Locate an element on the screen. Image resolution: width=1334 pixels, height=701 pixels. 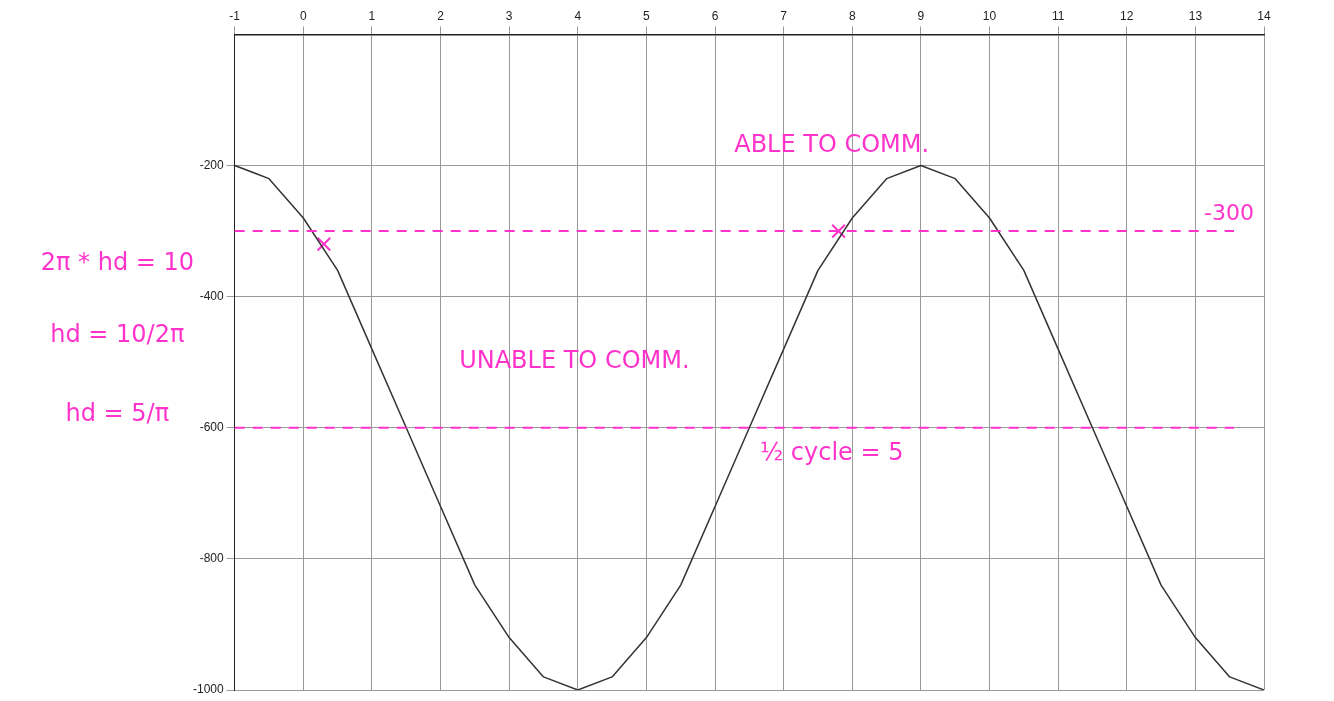
y-tick-label: -600 is located at coordinates (211, 427).